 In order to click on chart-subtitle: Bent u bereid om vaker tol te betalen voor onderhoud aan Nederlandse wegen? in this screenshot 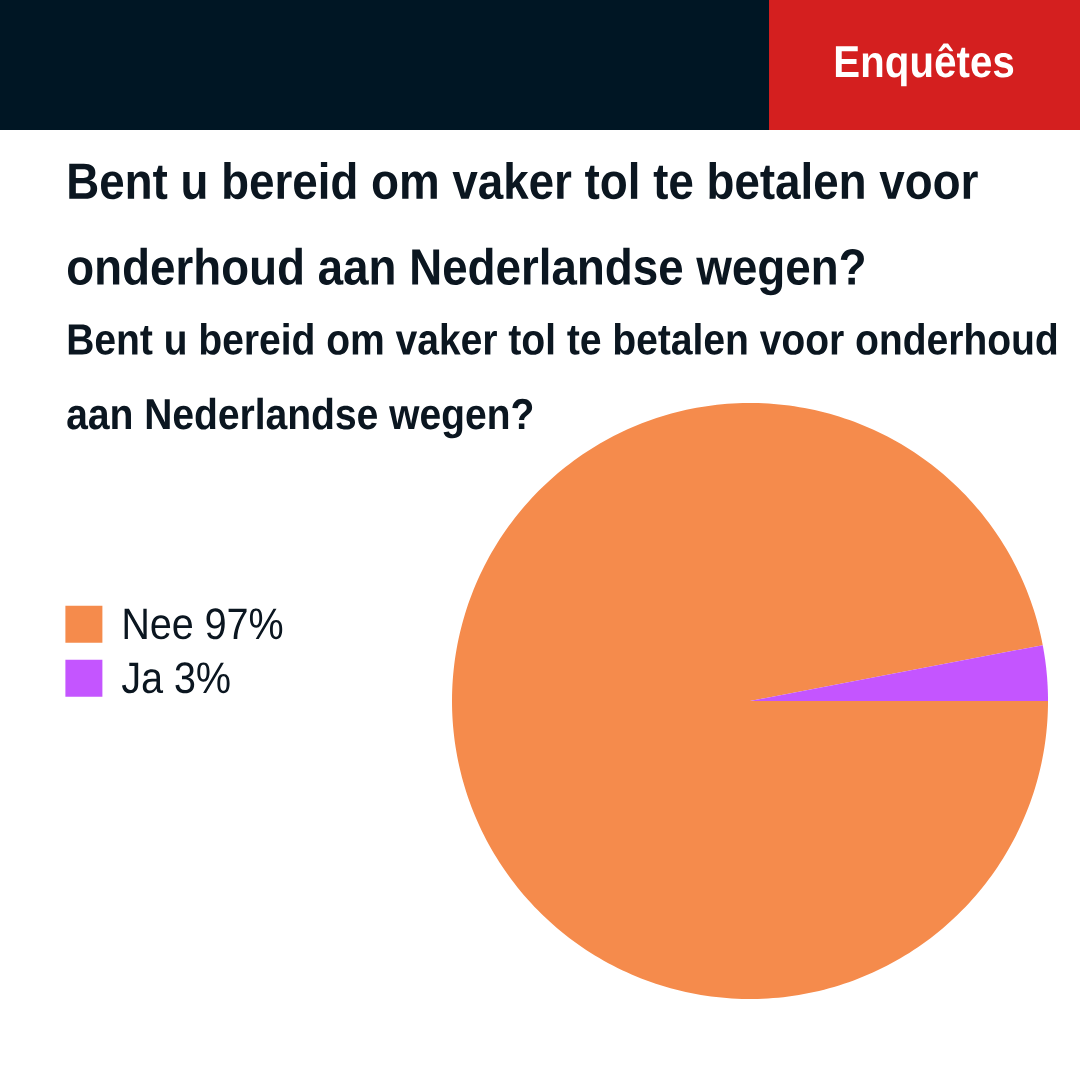, I will do `click(562, 380)`.